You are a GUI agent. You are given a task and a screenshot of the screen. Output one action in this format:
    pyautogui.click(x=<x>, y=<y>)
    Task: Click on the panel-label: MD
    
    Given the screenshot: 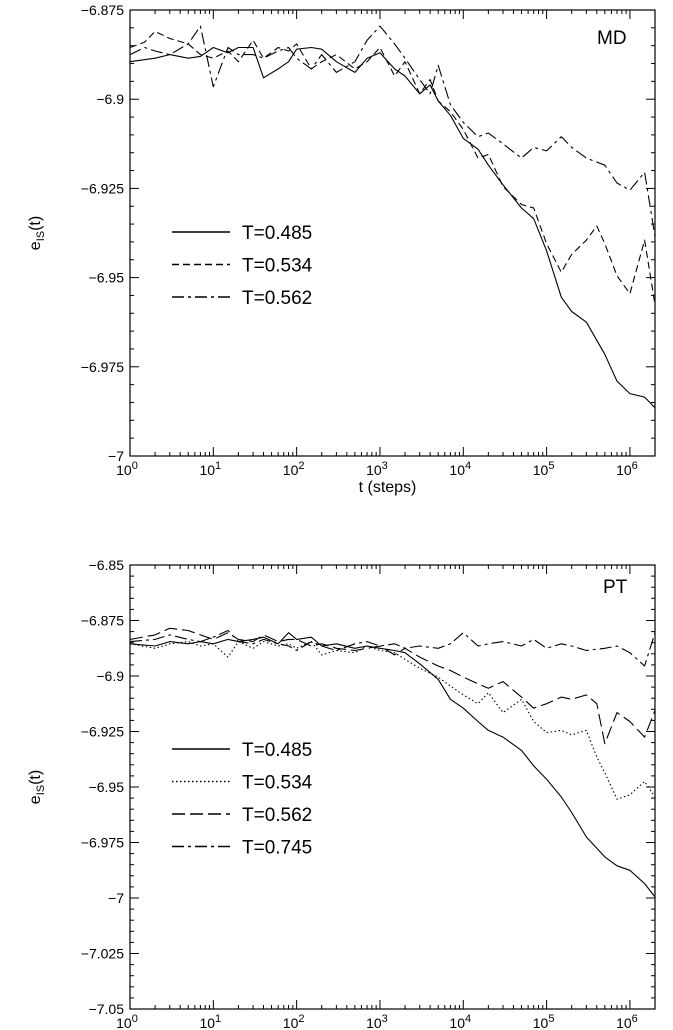 What is the action you would take?
    pyautogui.click(x=612, y=38)
    